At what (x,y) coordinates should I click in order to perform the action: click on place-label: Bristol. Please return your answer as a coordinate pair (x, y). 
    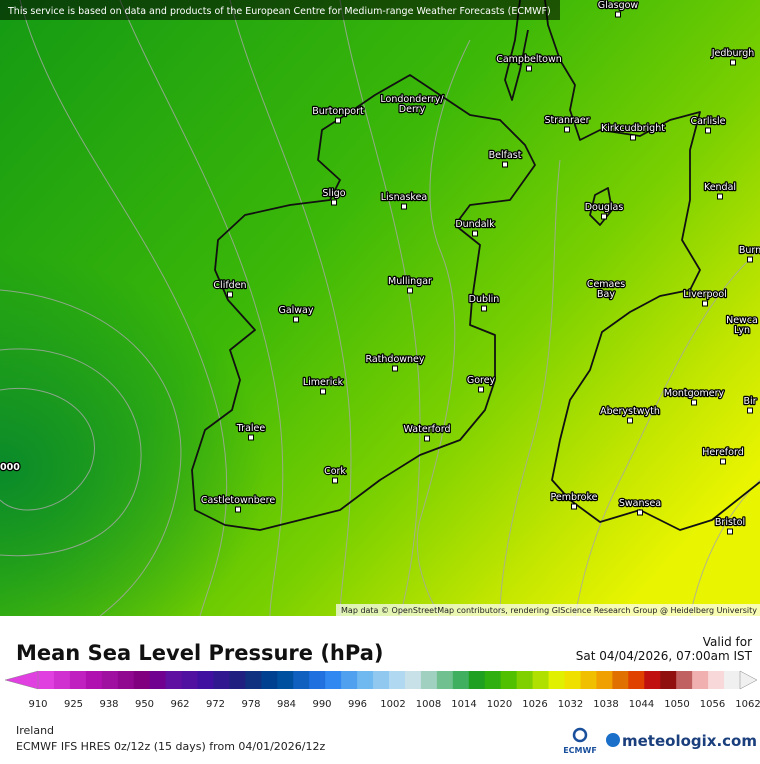
    Looking at the image, I should click on (730, 522).